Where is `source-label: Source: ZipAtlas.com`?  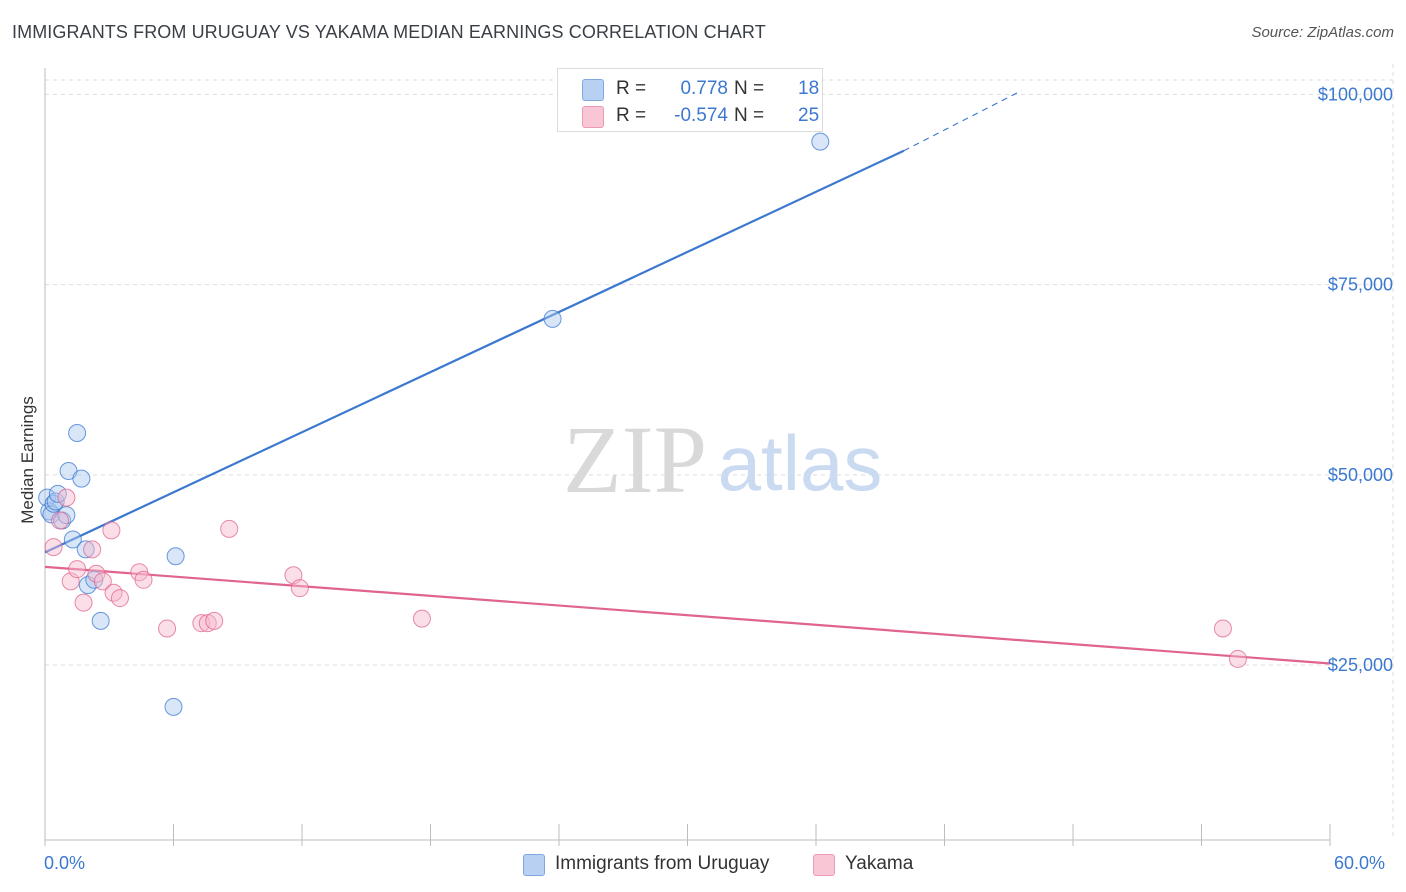 source-label: Source: ZipAtlas.com is located at coordinates (1322, 32).